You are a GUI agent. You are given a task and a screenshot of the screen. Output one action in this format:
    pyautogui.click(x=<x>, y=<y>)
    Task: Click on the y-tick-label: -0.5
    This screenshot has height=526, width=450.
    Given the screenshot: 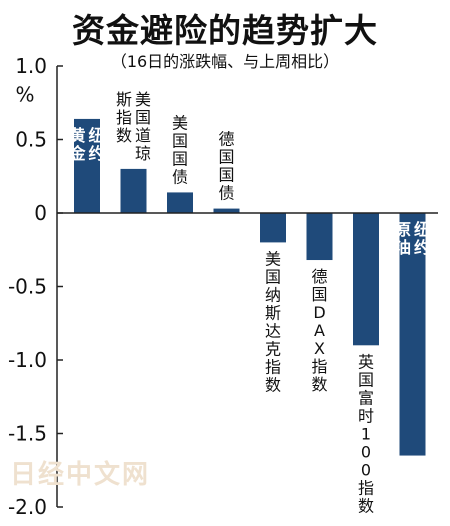 What is the action you would take?
    pyautogui.click(x=27, y=287)
    